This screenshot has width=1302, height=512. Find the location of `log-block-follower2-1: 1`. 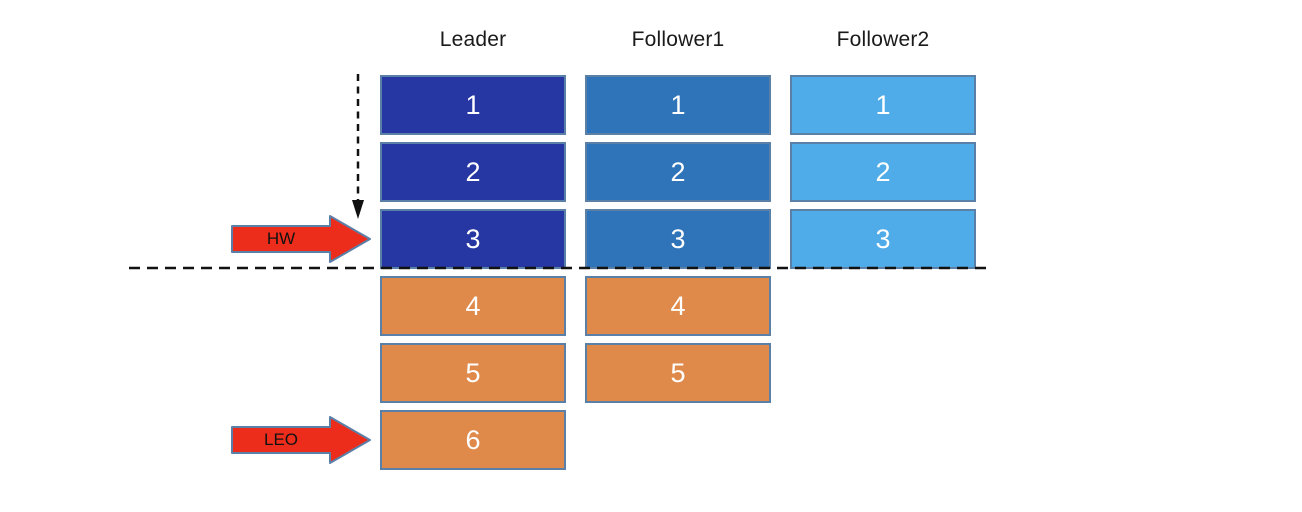

log-block-follower2-1: 1 is located at coordinates (883, 105).